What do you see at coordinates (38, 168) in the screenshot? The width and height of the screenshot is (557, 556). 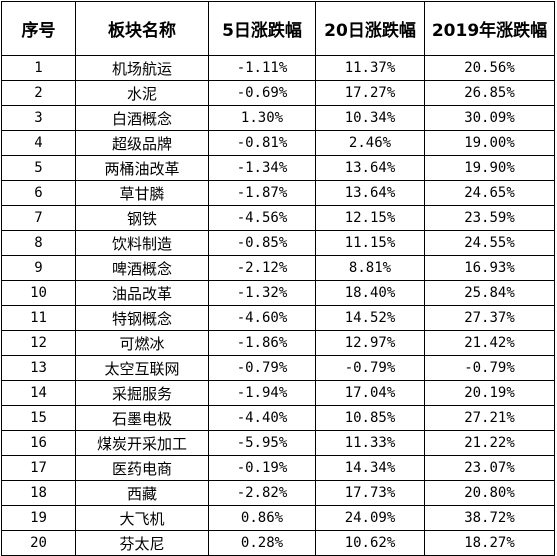 I see `cell-index: 5` at bounding box center [38, 168].